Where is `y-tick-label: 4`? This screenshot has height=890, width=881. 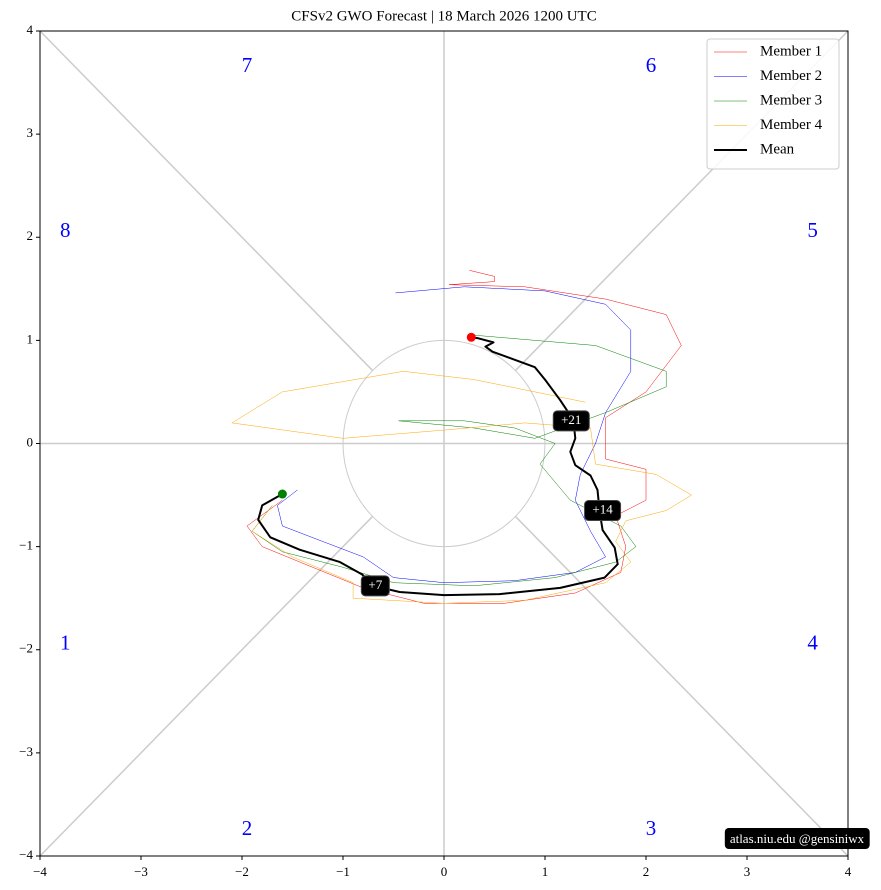
y-tick-label: 4 is located at coordinates (30, 29).